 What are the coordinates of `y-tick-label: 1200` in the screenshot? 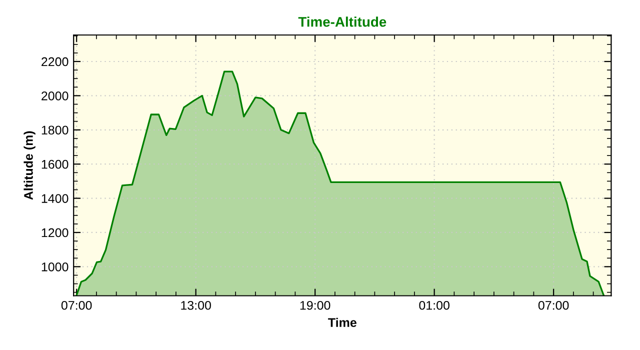 It's located at (55, 233).